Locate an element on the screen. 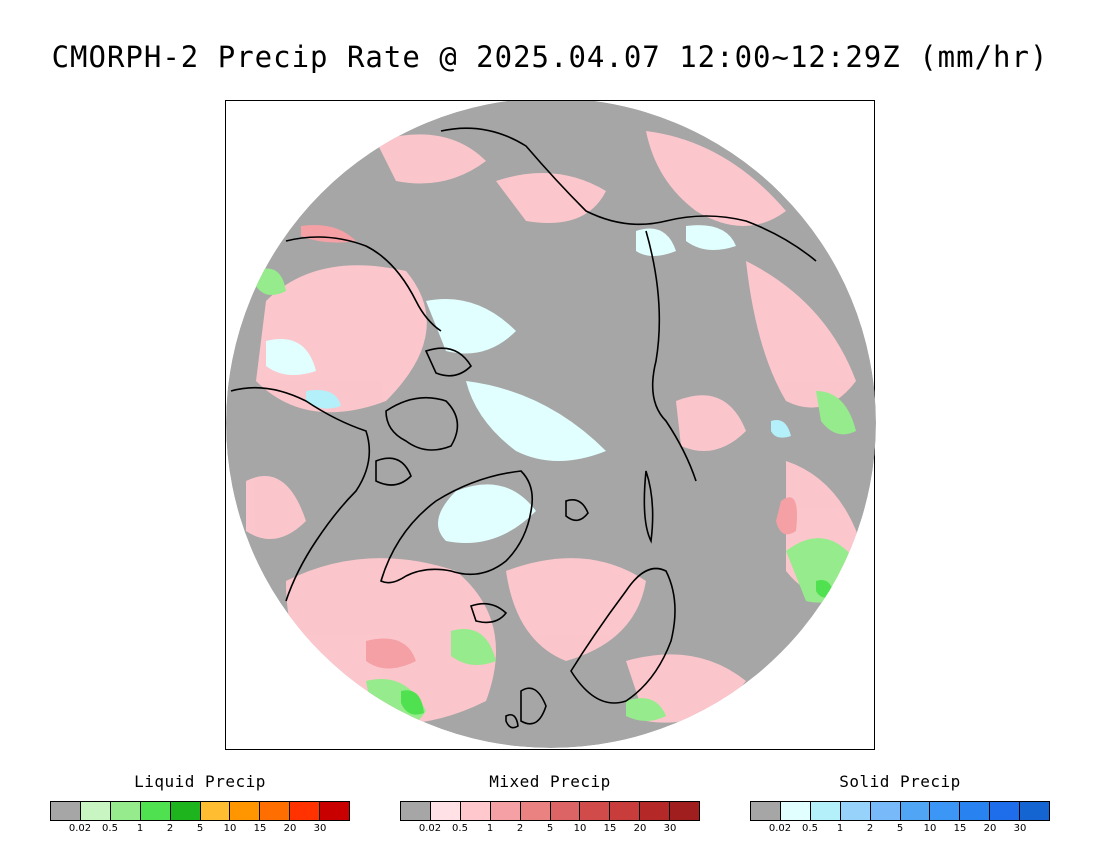 Image resolution: width=1100 pixels, height=850 pixels. legend-mixed: Mixed Precip 0.02 0.5 1 2 5 10 15 20 30 is located at coordinates (550, 804).